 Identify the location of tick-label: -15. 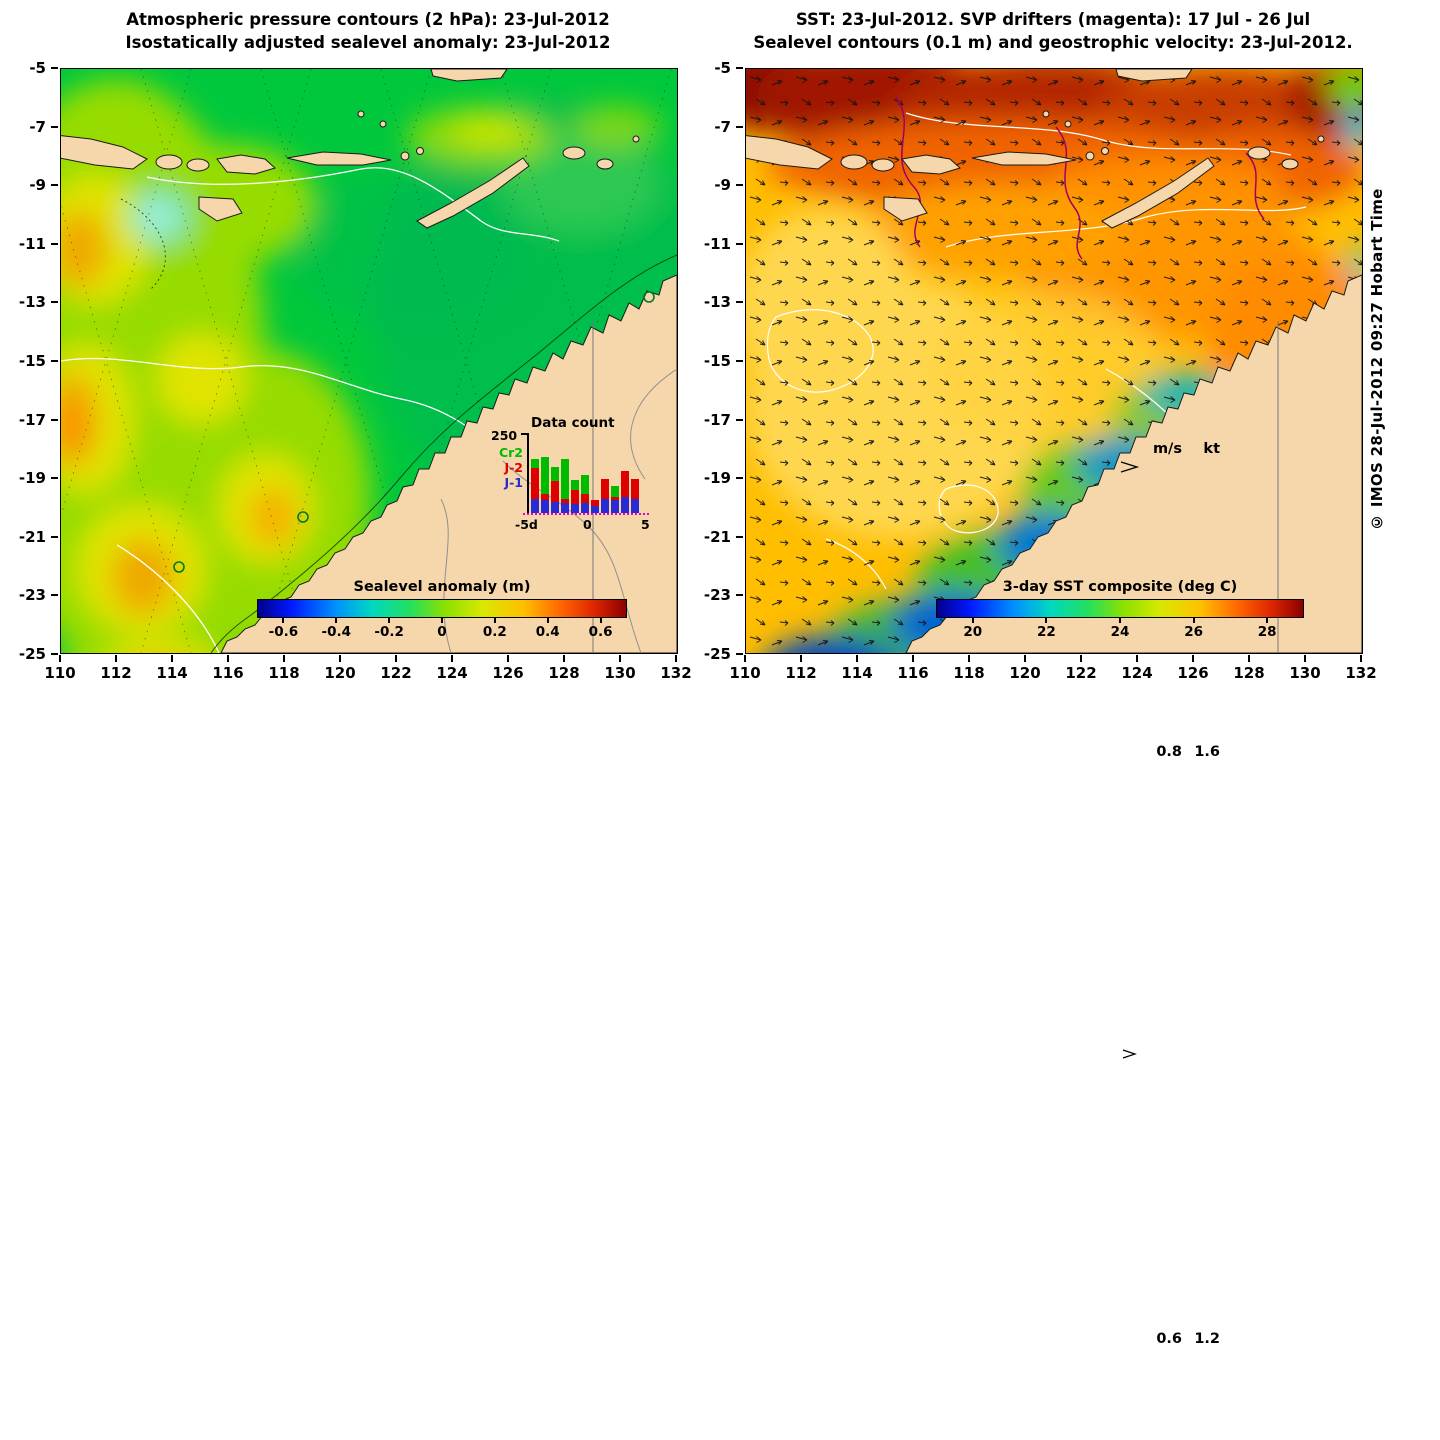
(32, 361).